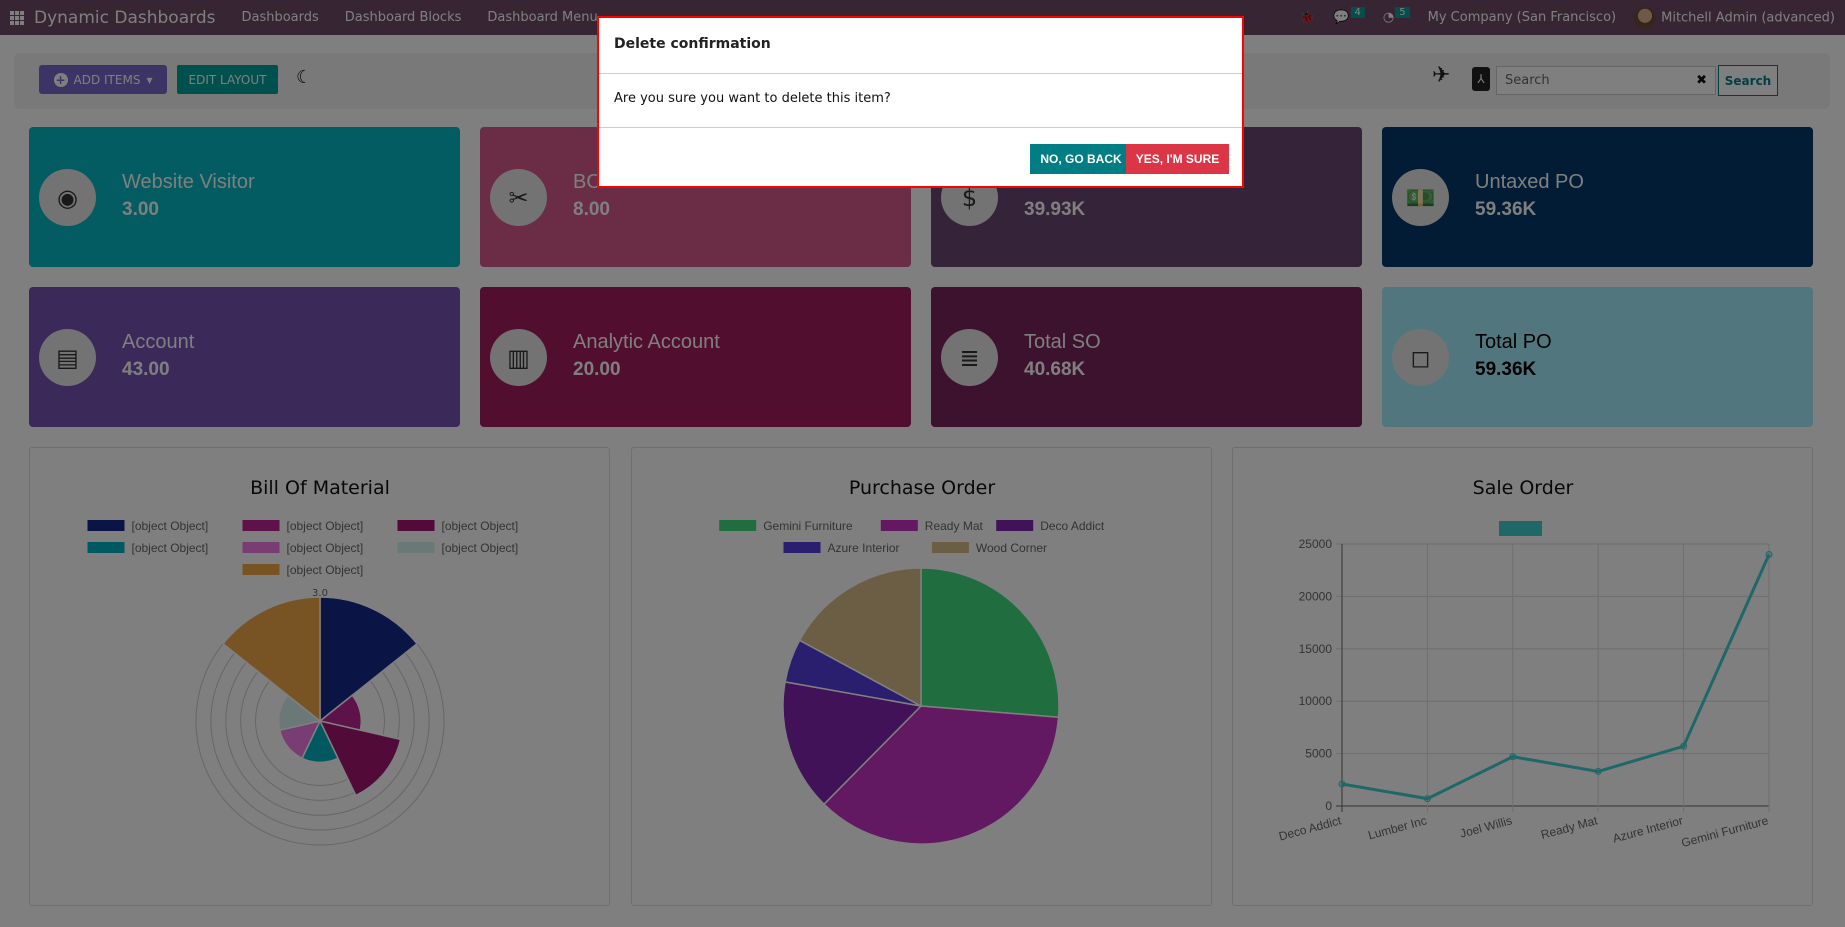 The width and height of the screenshot is (1845, 927). I want to click on no-go-back-button: NO, GO BACK, so click(1081, 159).